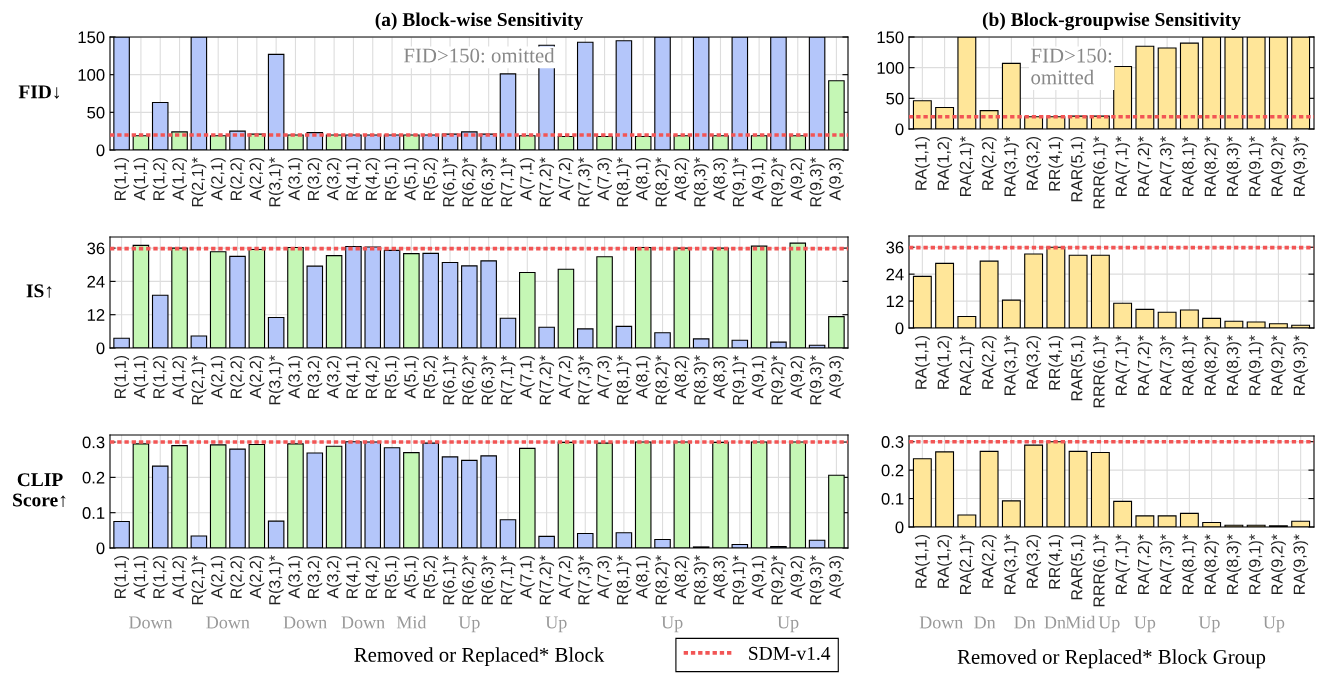 Image resolution: width=1325 pixels, height=673 pixels. Describe the element at coordinates (605, 179) in the screenshot. I see `x-tick-label: A(7,3)` at that location.